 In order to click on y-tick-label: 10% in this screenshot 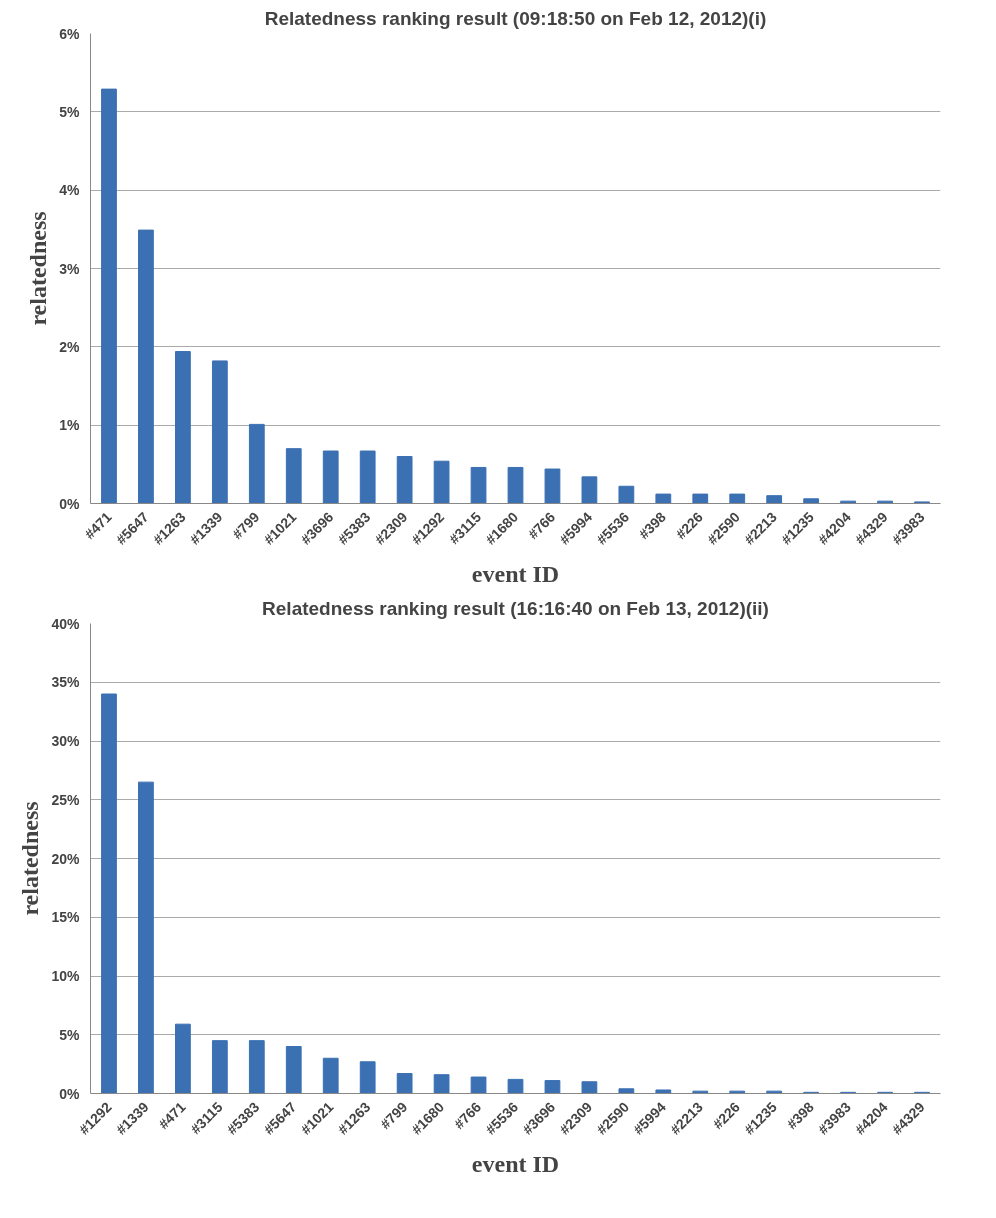, I will do `click(66, 976)`.